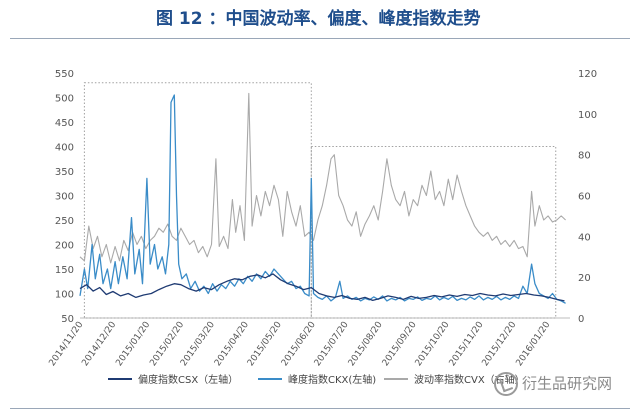 The width and height of the screenshot is (640, 417). What do you see at coordinates (322, 287) in the screenshot?
I see `series-line-csx` at bounding box center [322, 287].